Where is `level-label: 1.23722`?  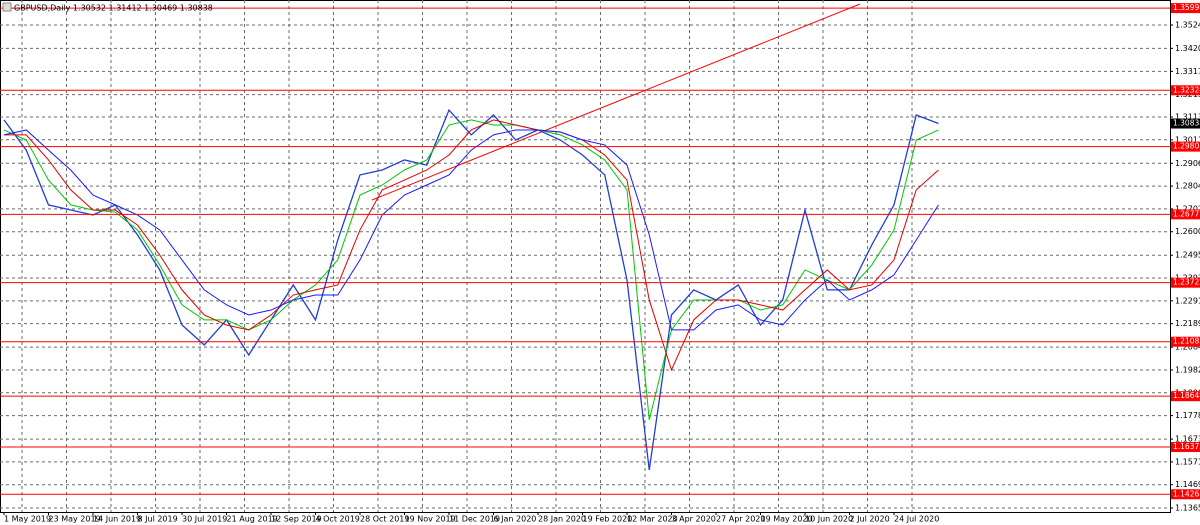
level-label: 1.23722 is located at coordinates (1186, 282).